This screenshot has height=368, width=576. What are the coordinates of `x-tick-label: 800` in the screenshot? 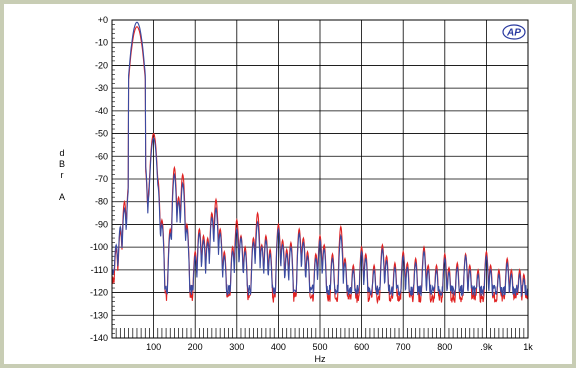 It's located at (444, 347).